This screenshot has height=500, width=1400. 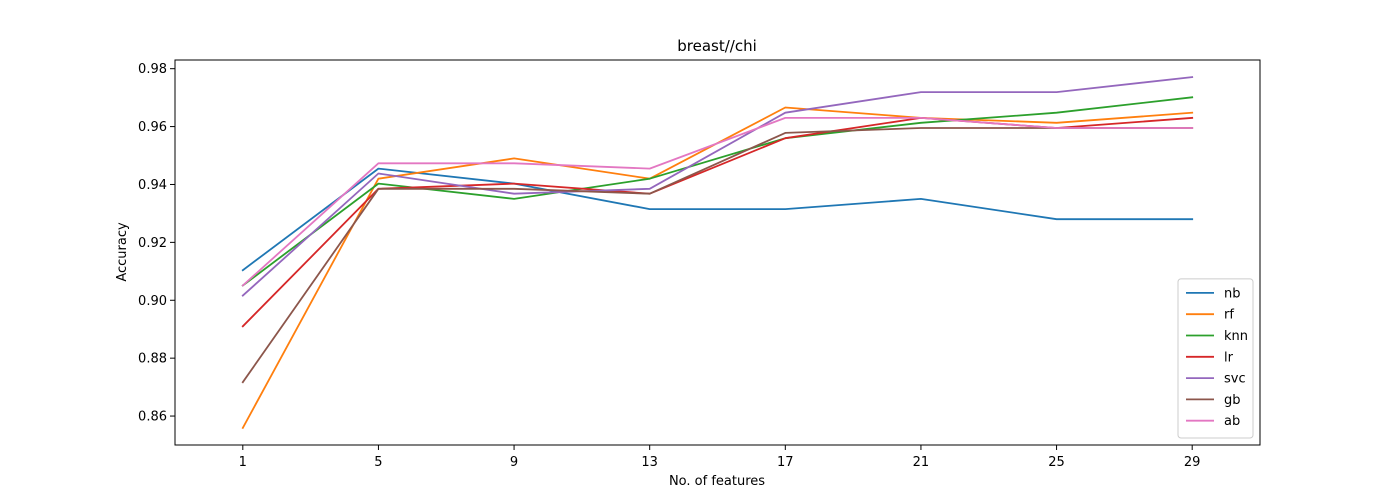 I want to click on x-axis-title: No. of features, so click(x=717, y=481).